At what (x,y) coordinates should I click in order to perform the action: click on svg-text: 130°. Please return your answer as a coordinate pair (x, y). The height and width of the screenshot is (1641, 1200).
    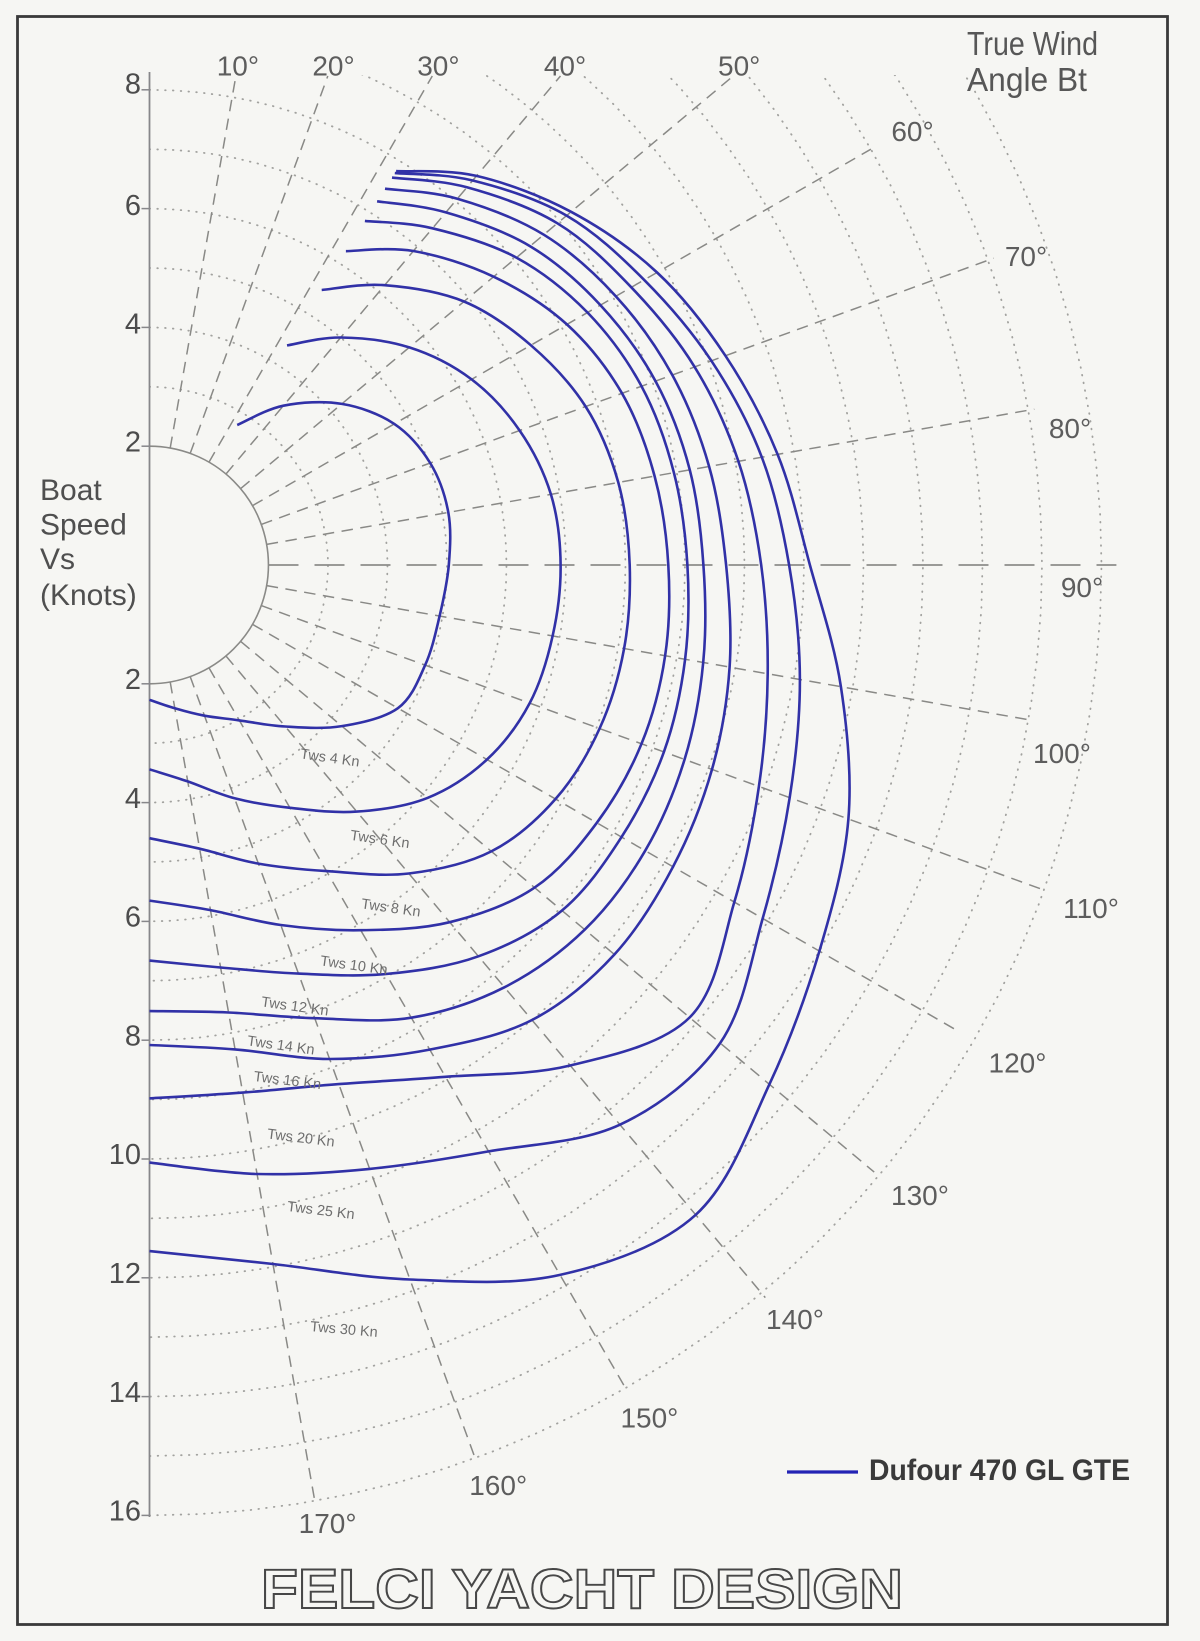
    Looking at the image, I should click on (920, 1195).